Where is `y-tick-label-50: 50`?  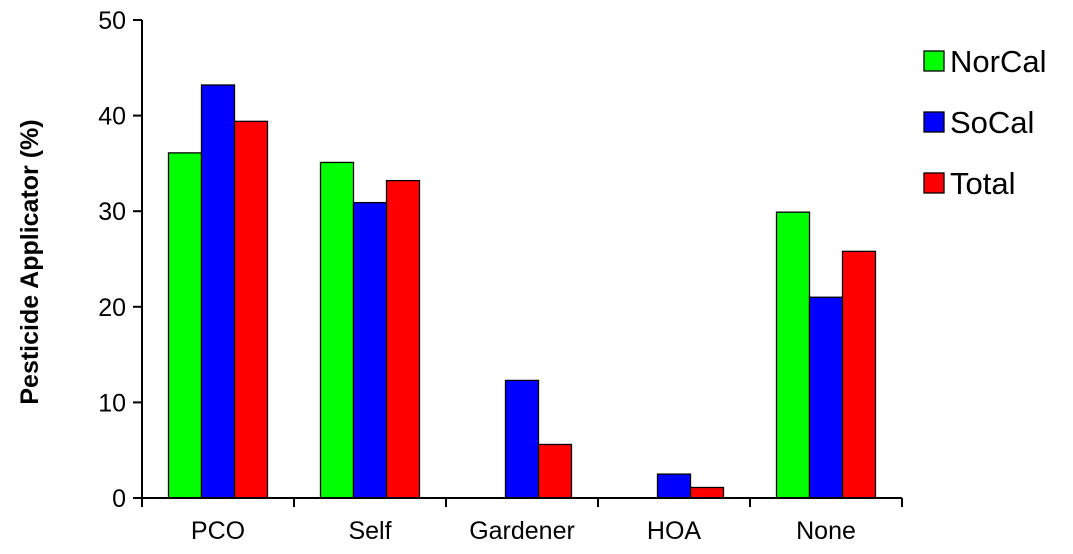 y-tick-label-50: 50 is located at coordinates (112, 21).